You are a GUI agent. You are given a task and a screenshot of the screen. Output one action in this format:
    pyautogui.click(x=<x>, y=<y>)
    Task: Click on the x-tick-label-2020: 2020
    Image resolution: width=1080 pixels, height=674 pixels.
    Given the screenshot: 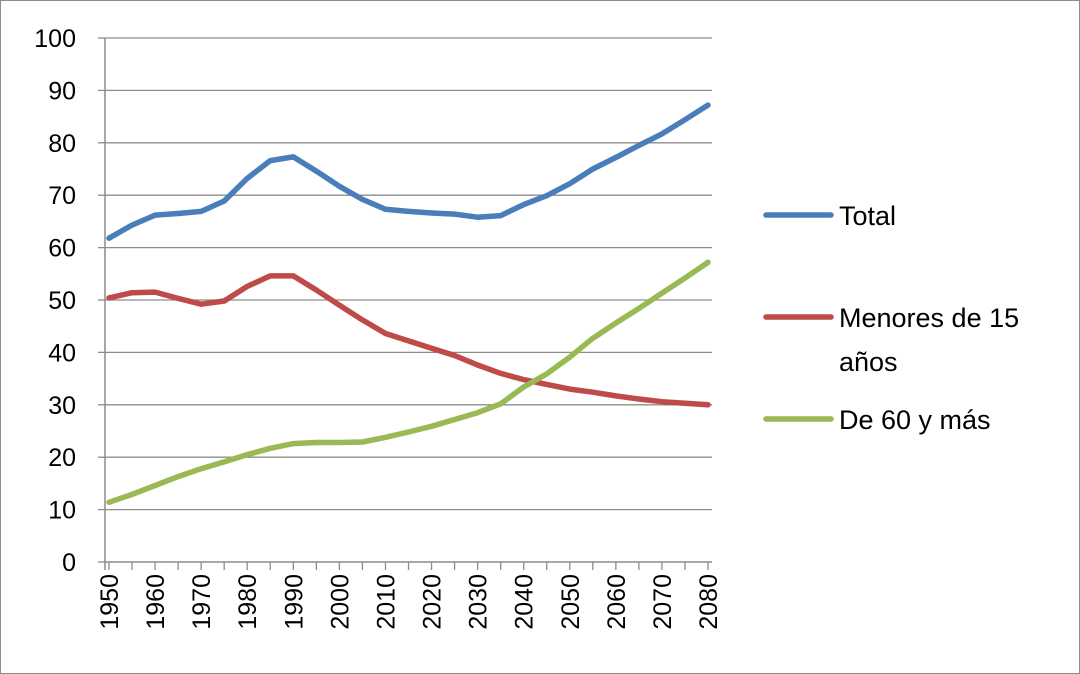 What is the action you would take?
    pyautogui.click(x=433, y=602)
    